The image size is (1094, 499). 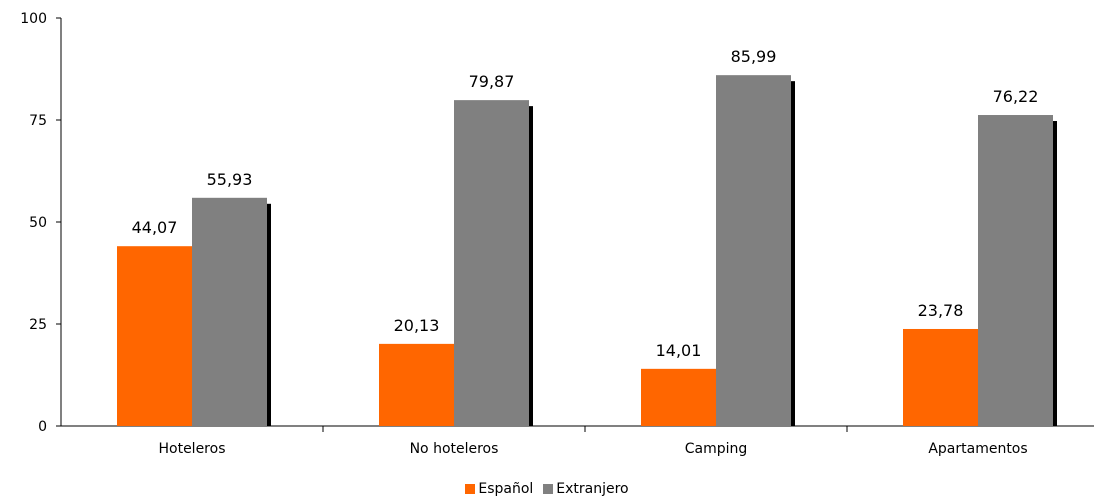 What do you see at coordinates (230, 179) in the screenshot?
I see `data-label: 55,93` at bounding box center [230, 179].